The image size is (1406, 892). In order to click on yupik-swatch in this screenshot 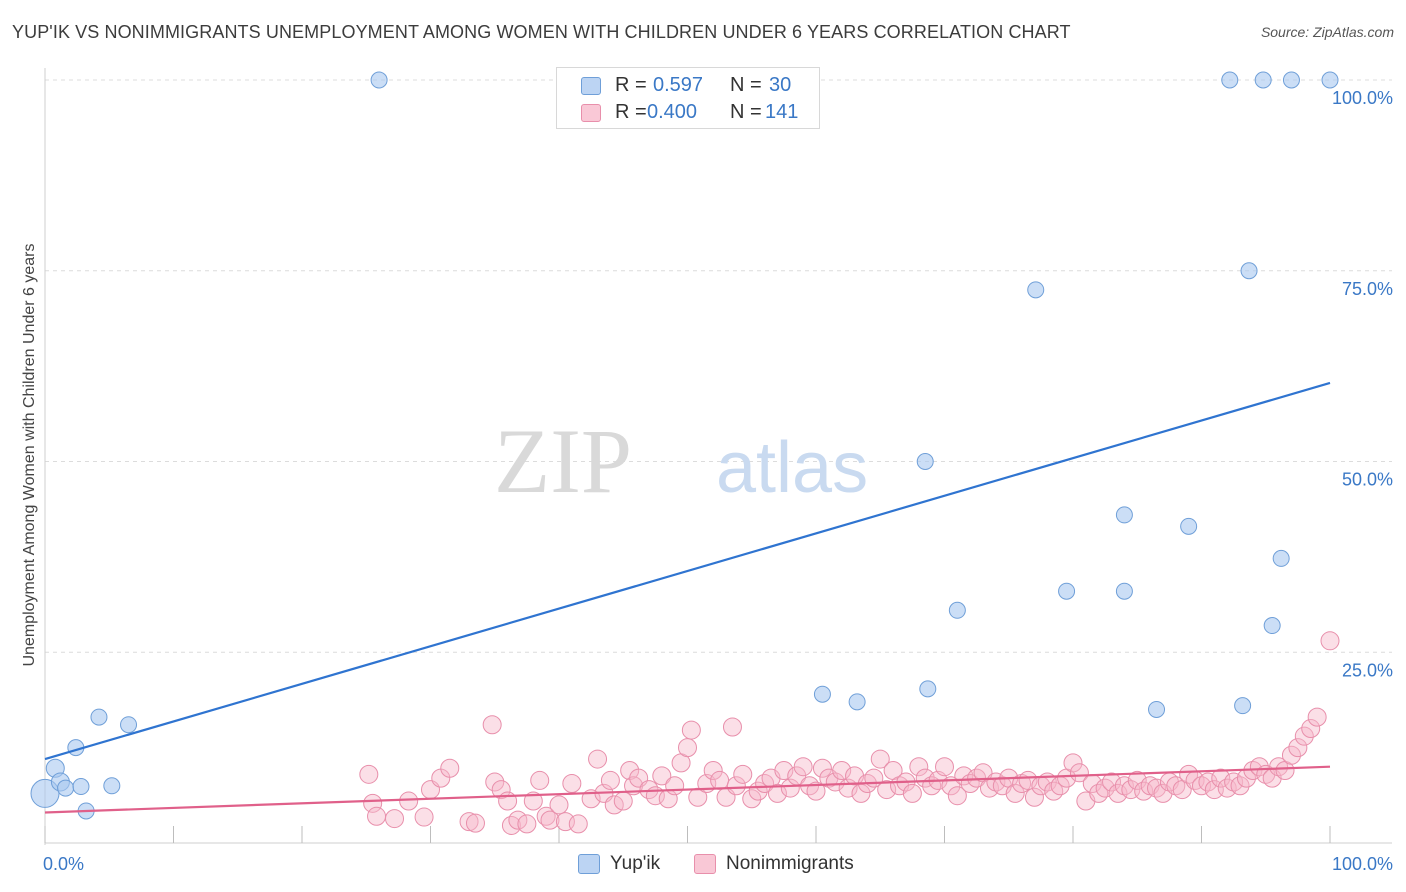, I will do `click(591, 86)`.